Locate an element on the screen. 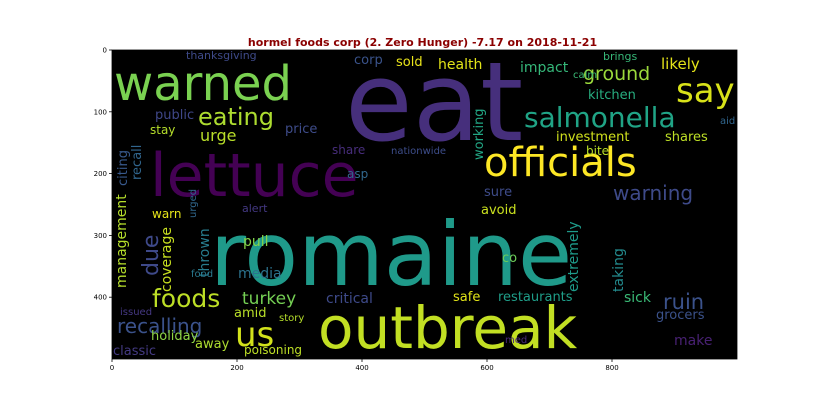 The width and height of the screenshot is (825, 412). word-warned: warned is located at coordinates (203, 84).